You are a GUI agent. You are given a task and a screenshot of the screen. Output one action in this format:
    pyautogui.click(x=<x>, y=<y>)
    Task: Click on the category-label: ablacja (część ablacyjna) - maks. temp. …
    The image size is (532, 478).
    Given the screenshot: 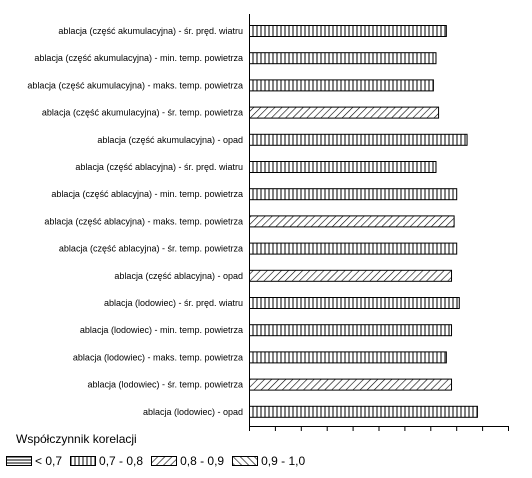 What is the action you would take?
    pyautogui.click(x=143, y=221)
    